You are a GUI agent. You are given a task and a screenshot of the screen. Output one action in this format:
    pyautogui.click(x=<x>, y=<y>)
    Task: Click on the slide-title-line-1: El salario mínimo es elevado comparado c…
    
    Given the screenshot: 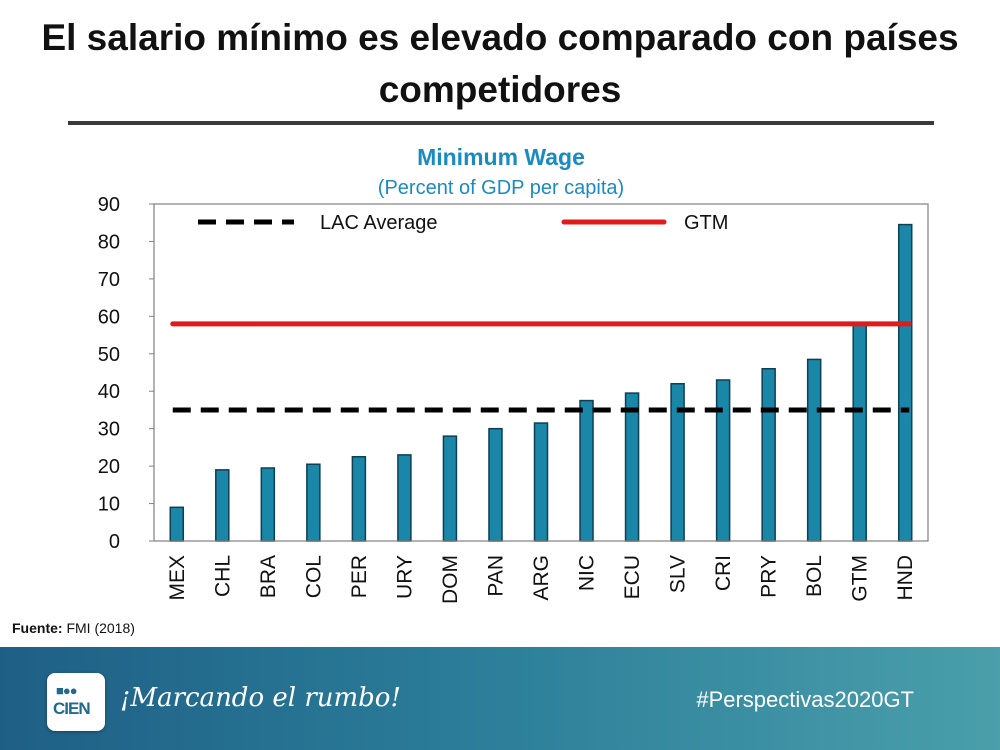 What is the action you would take?
    pyautogui.click(x=500, y=37)
    